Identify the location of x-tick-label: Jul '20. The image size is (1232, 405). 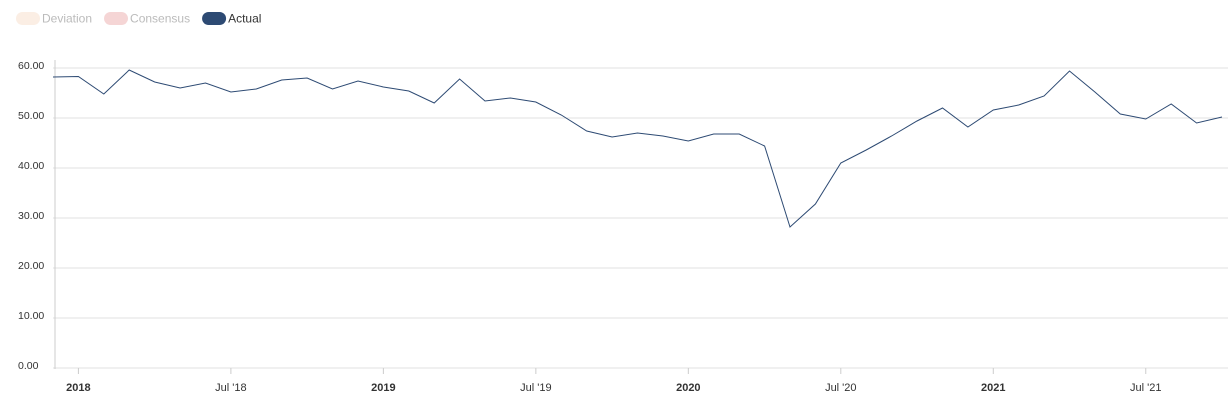
(840, 388).